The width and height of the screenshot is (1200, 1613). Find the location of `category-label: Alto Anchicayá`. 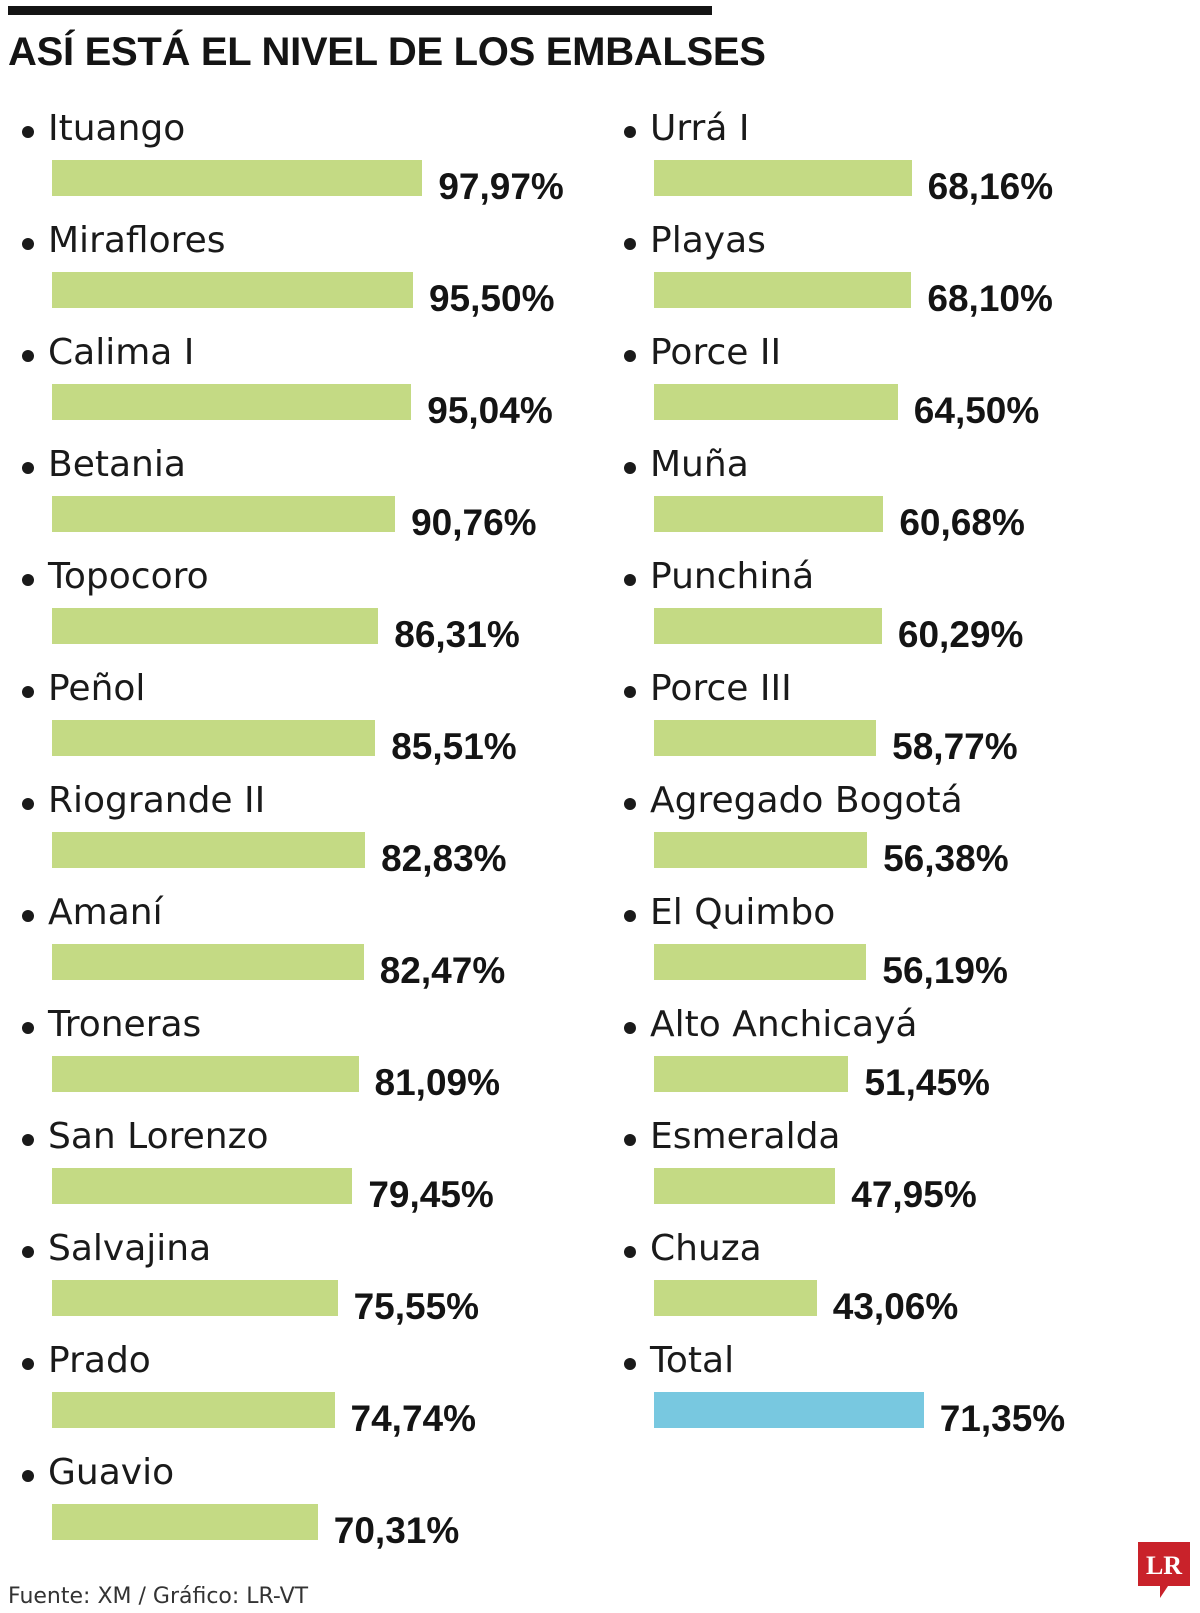

category-label: Alto Anchicayá is located at coordinates (784, 1024).